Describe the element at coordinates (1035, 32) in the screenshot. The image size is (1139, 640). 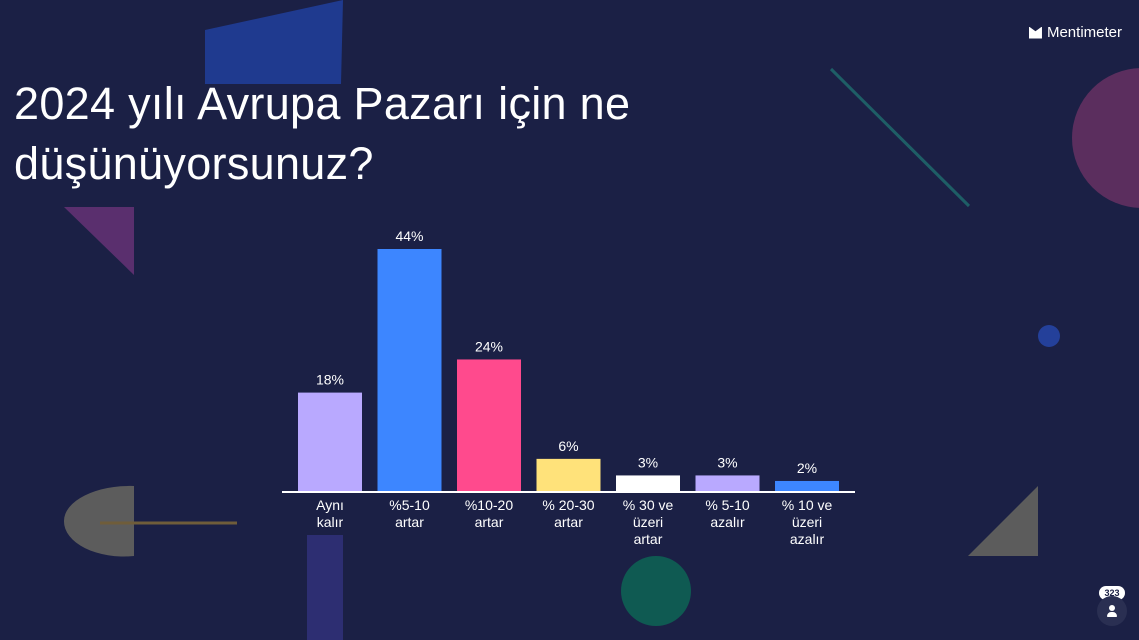
I see `mentimeter-logo-icon` at that location.